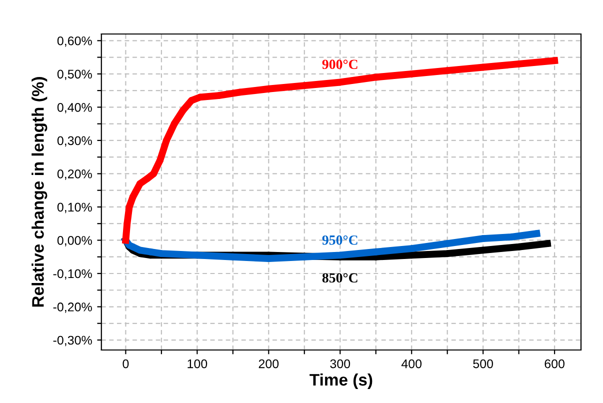  I want to click on y-tick-label: 0,50%, so click(74, 75).